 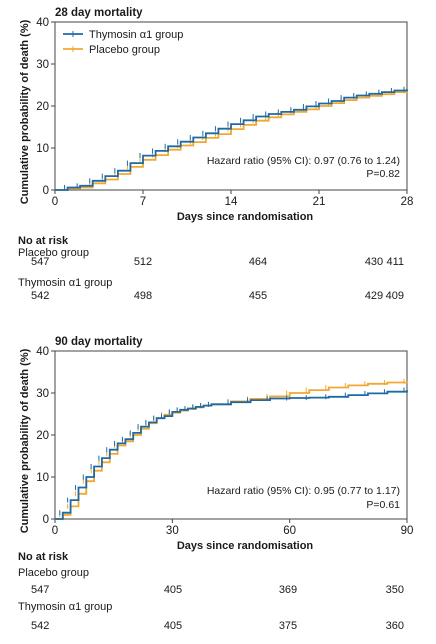 What do you see at coordinates (143, 296) in the screenshot?
I see `risk-value: 498` at bounding box center [143, 296].